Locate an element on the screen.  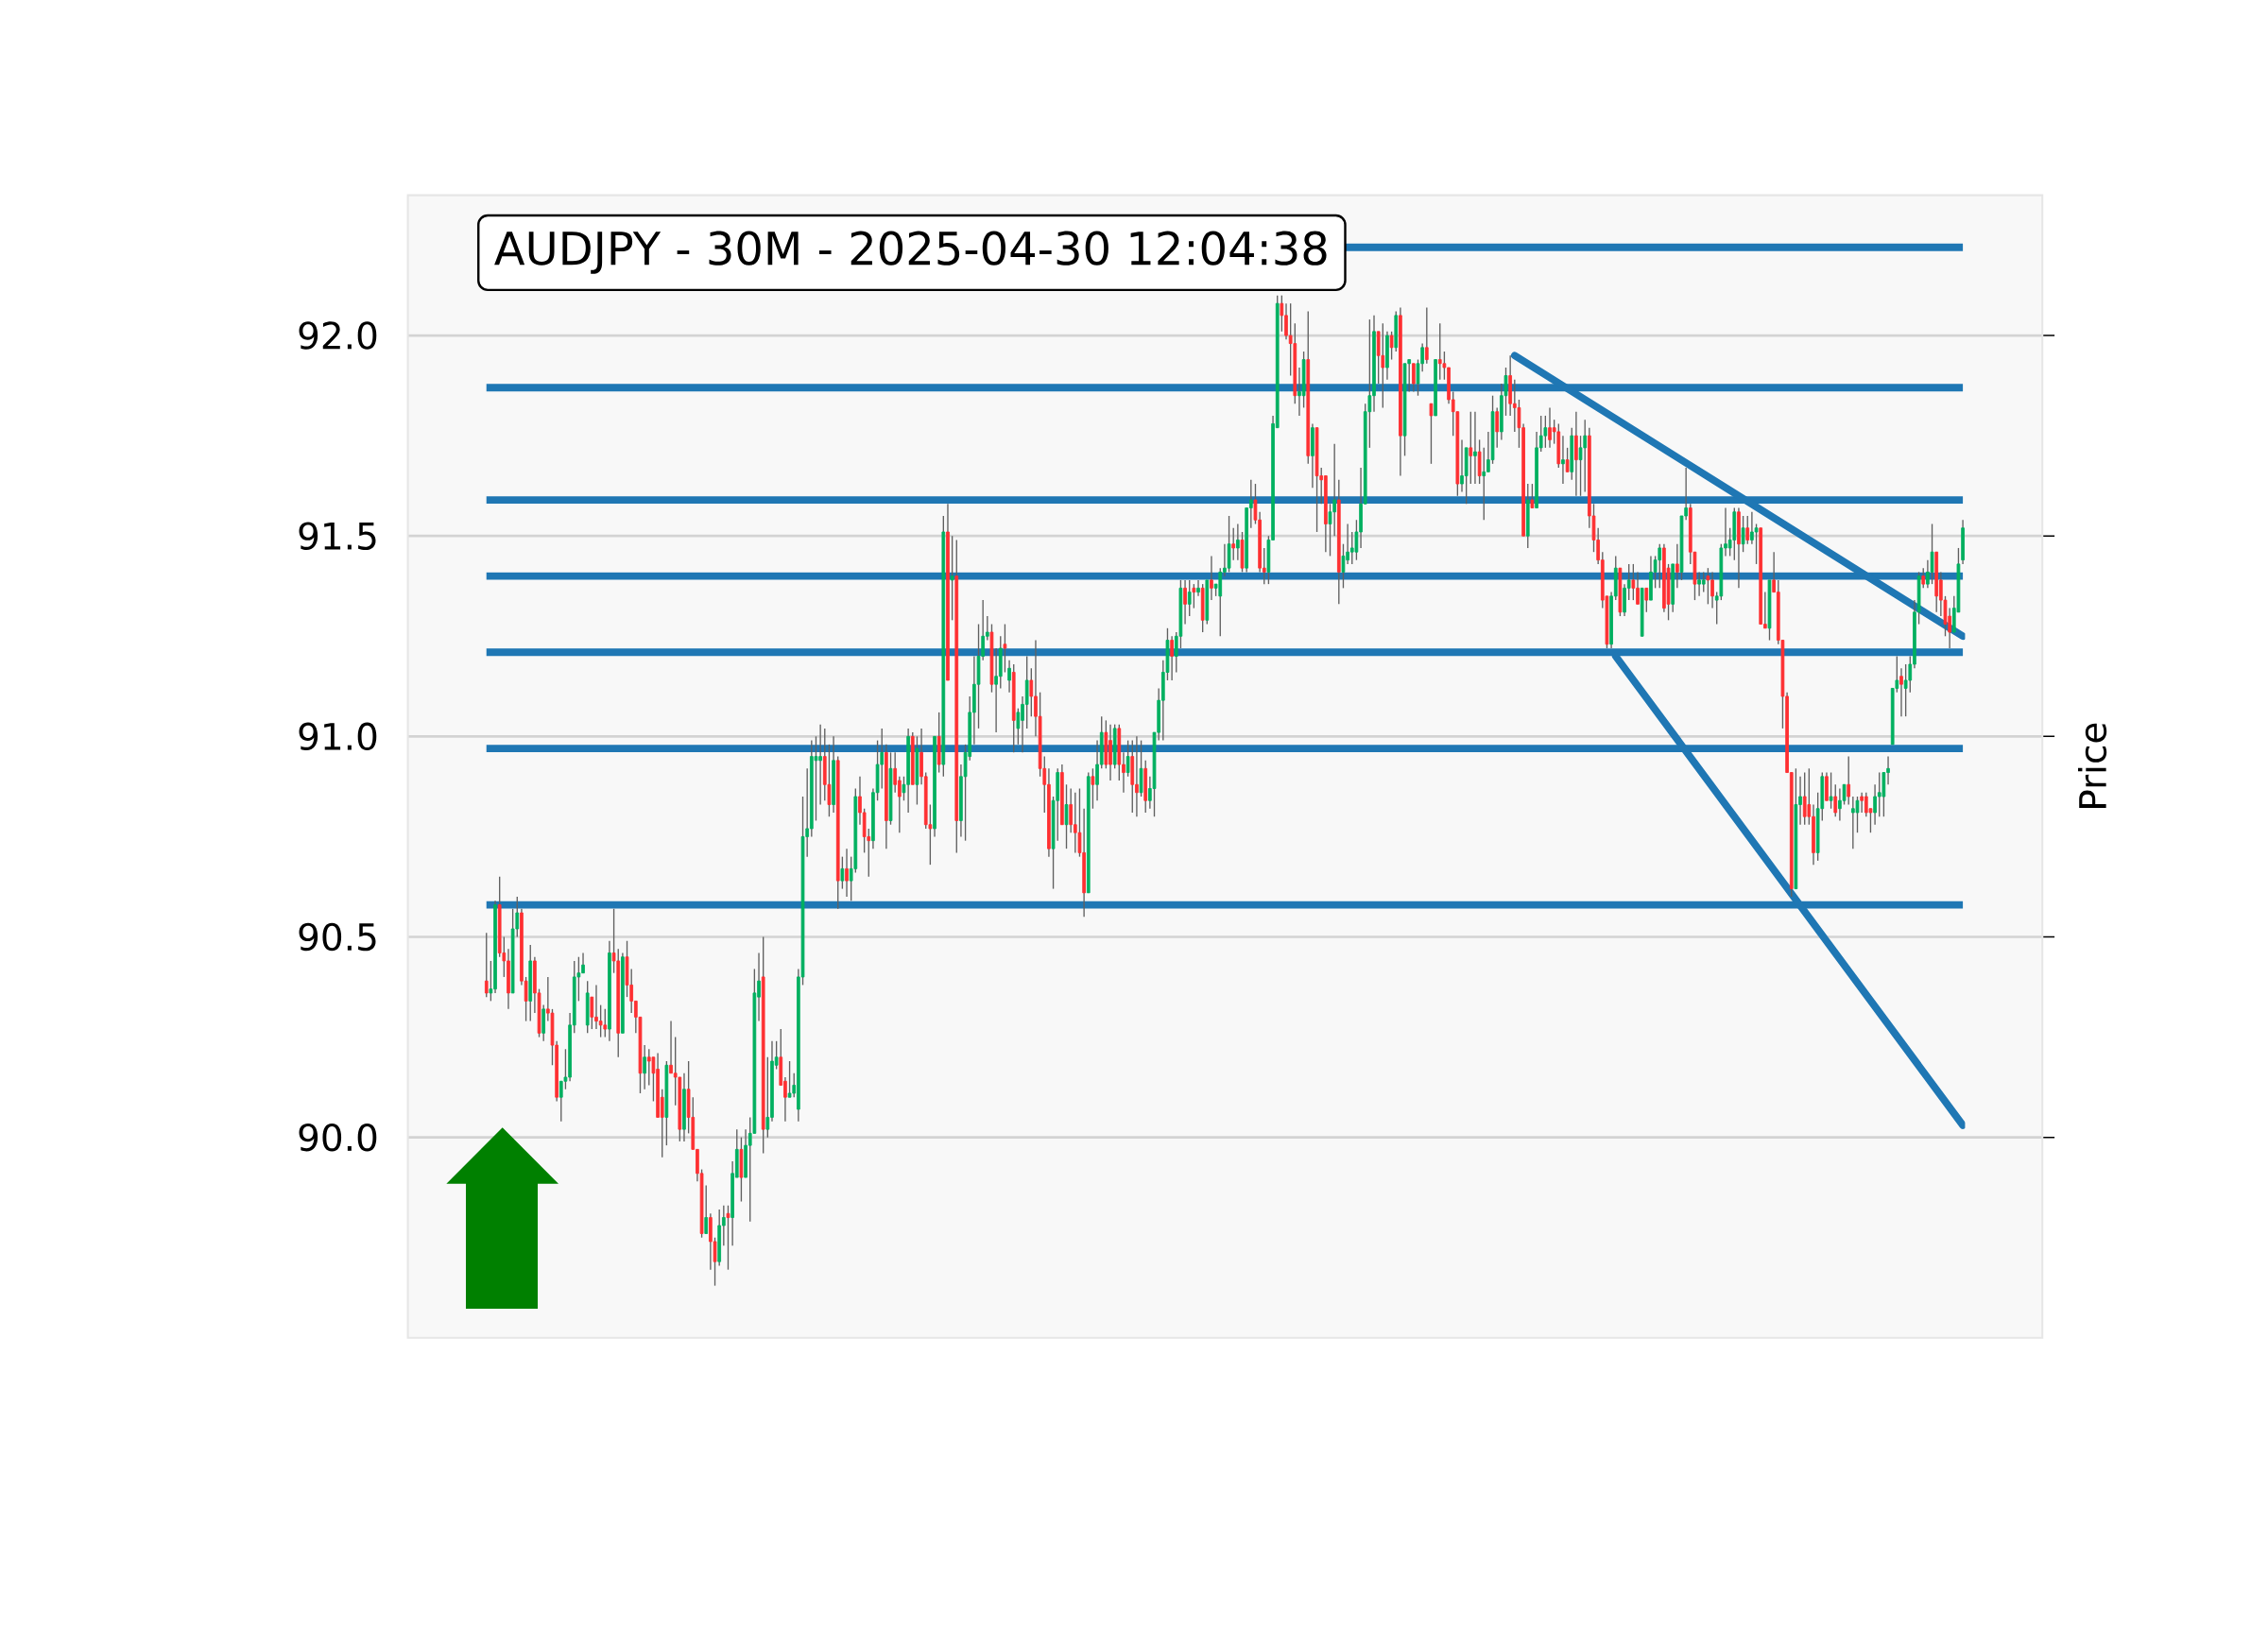
y-tick-label: 91.5 is located at coordinates (337, 536).